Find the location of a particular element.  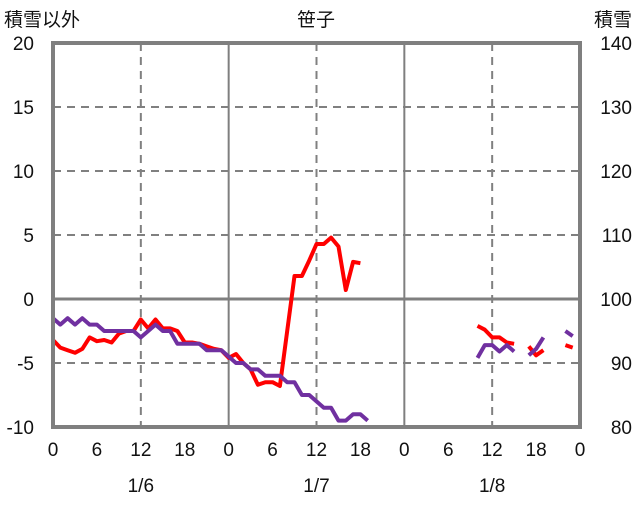

y-left-tick: 5 is located at coordinates (28, 236).